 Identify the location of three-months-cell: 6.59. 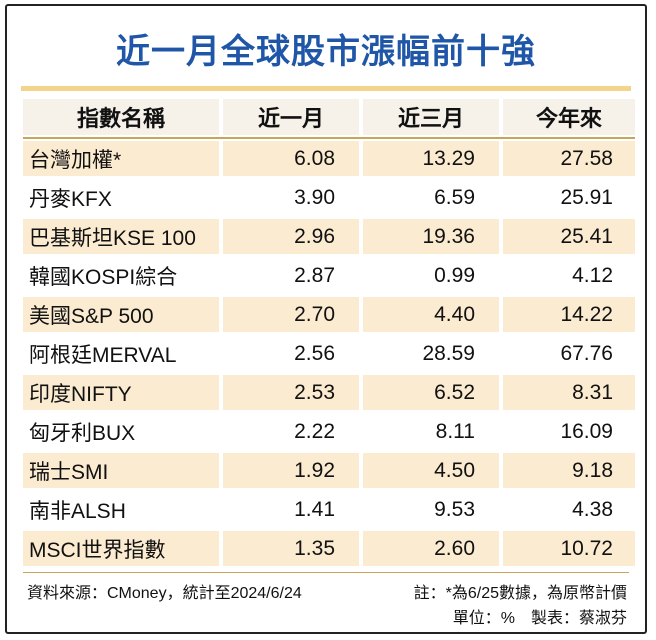
(454, 197).